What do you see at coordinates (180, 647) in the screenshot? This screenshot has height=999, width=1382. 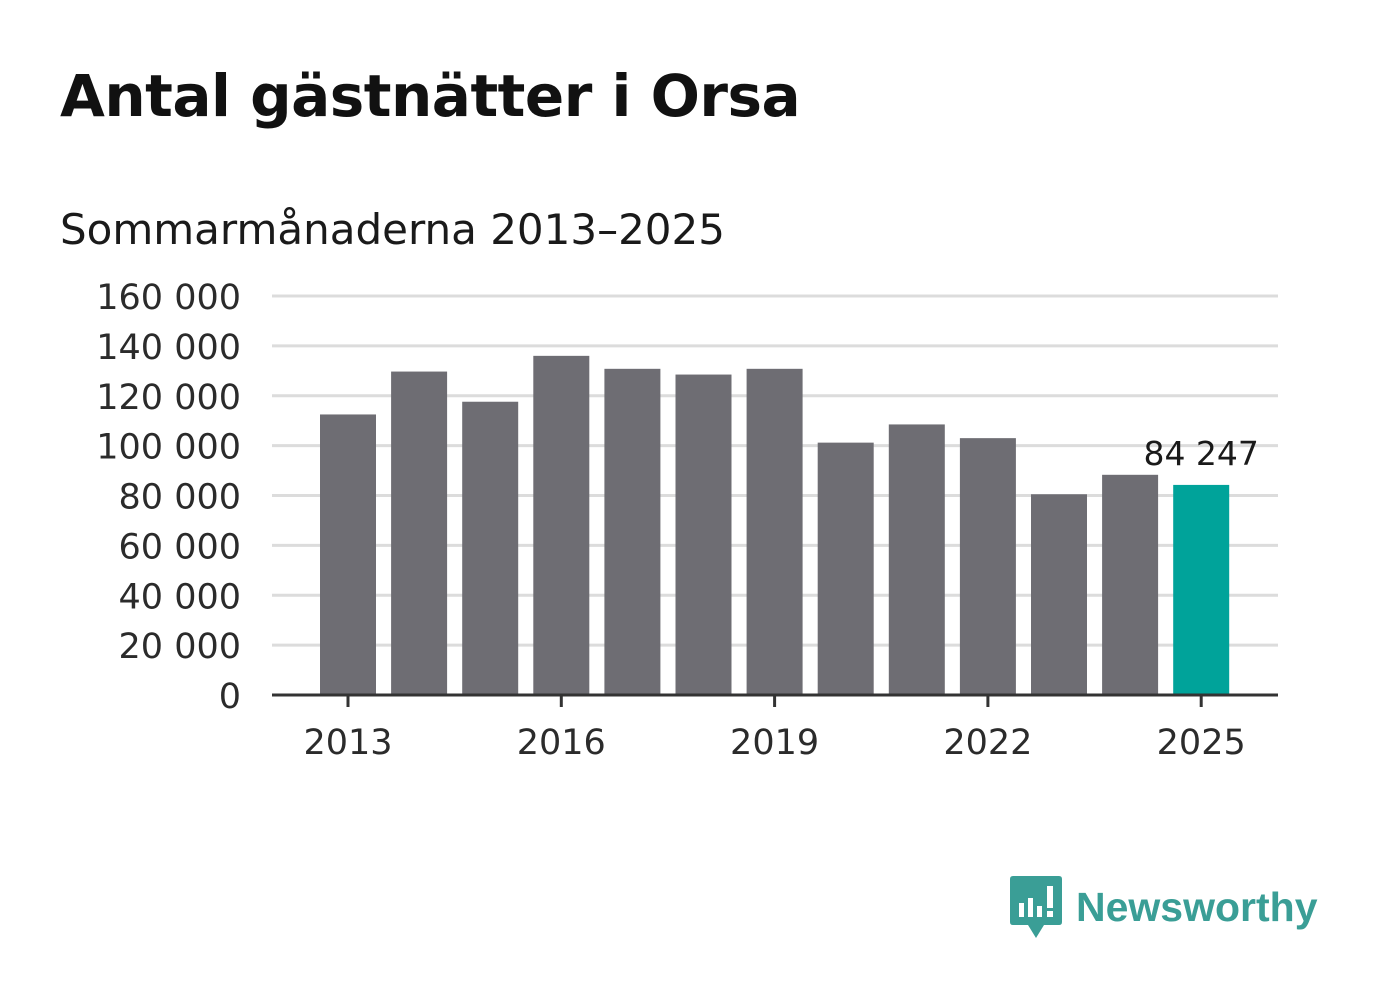 I see `y-tick-label: 20 000` at bounding box center [180, 647].